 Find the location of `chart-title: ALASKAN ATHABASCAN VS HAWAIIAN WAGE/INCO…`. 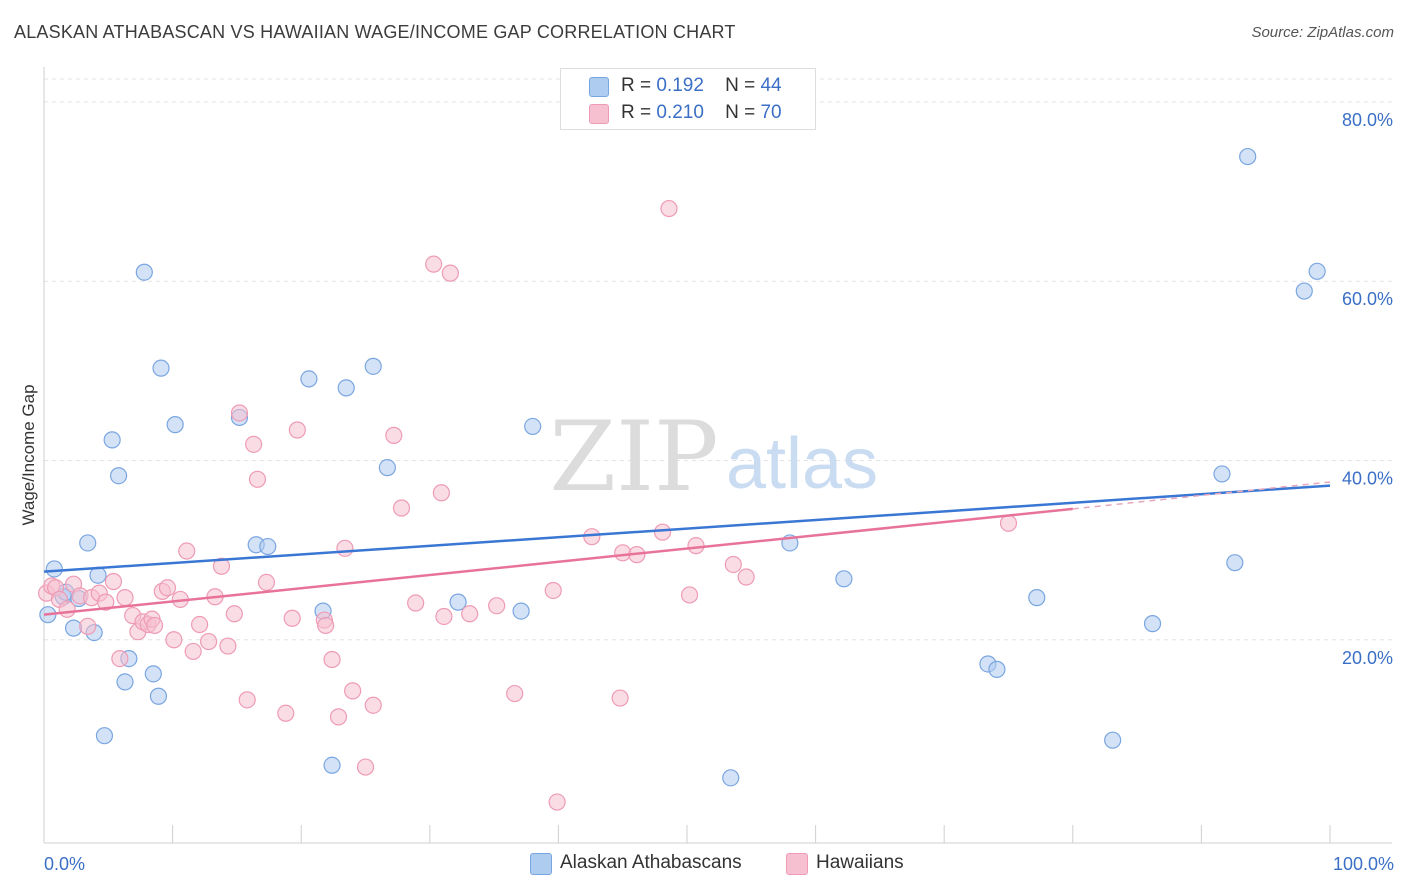

chart-title: ALASKAN ATHABASCAN VS HAWAIIAN WAGE/INCO… is located at coordinates (375, 32).